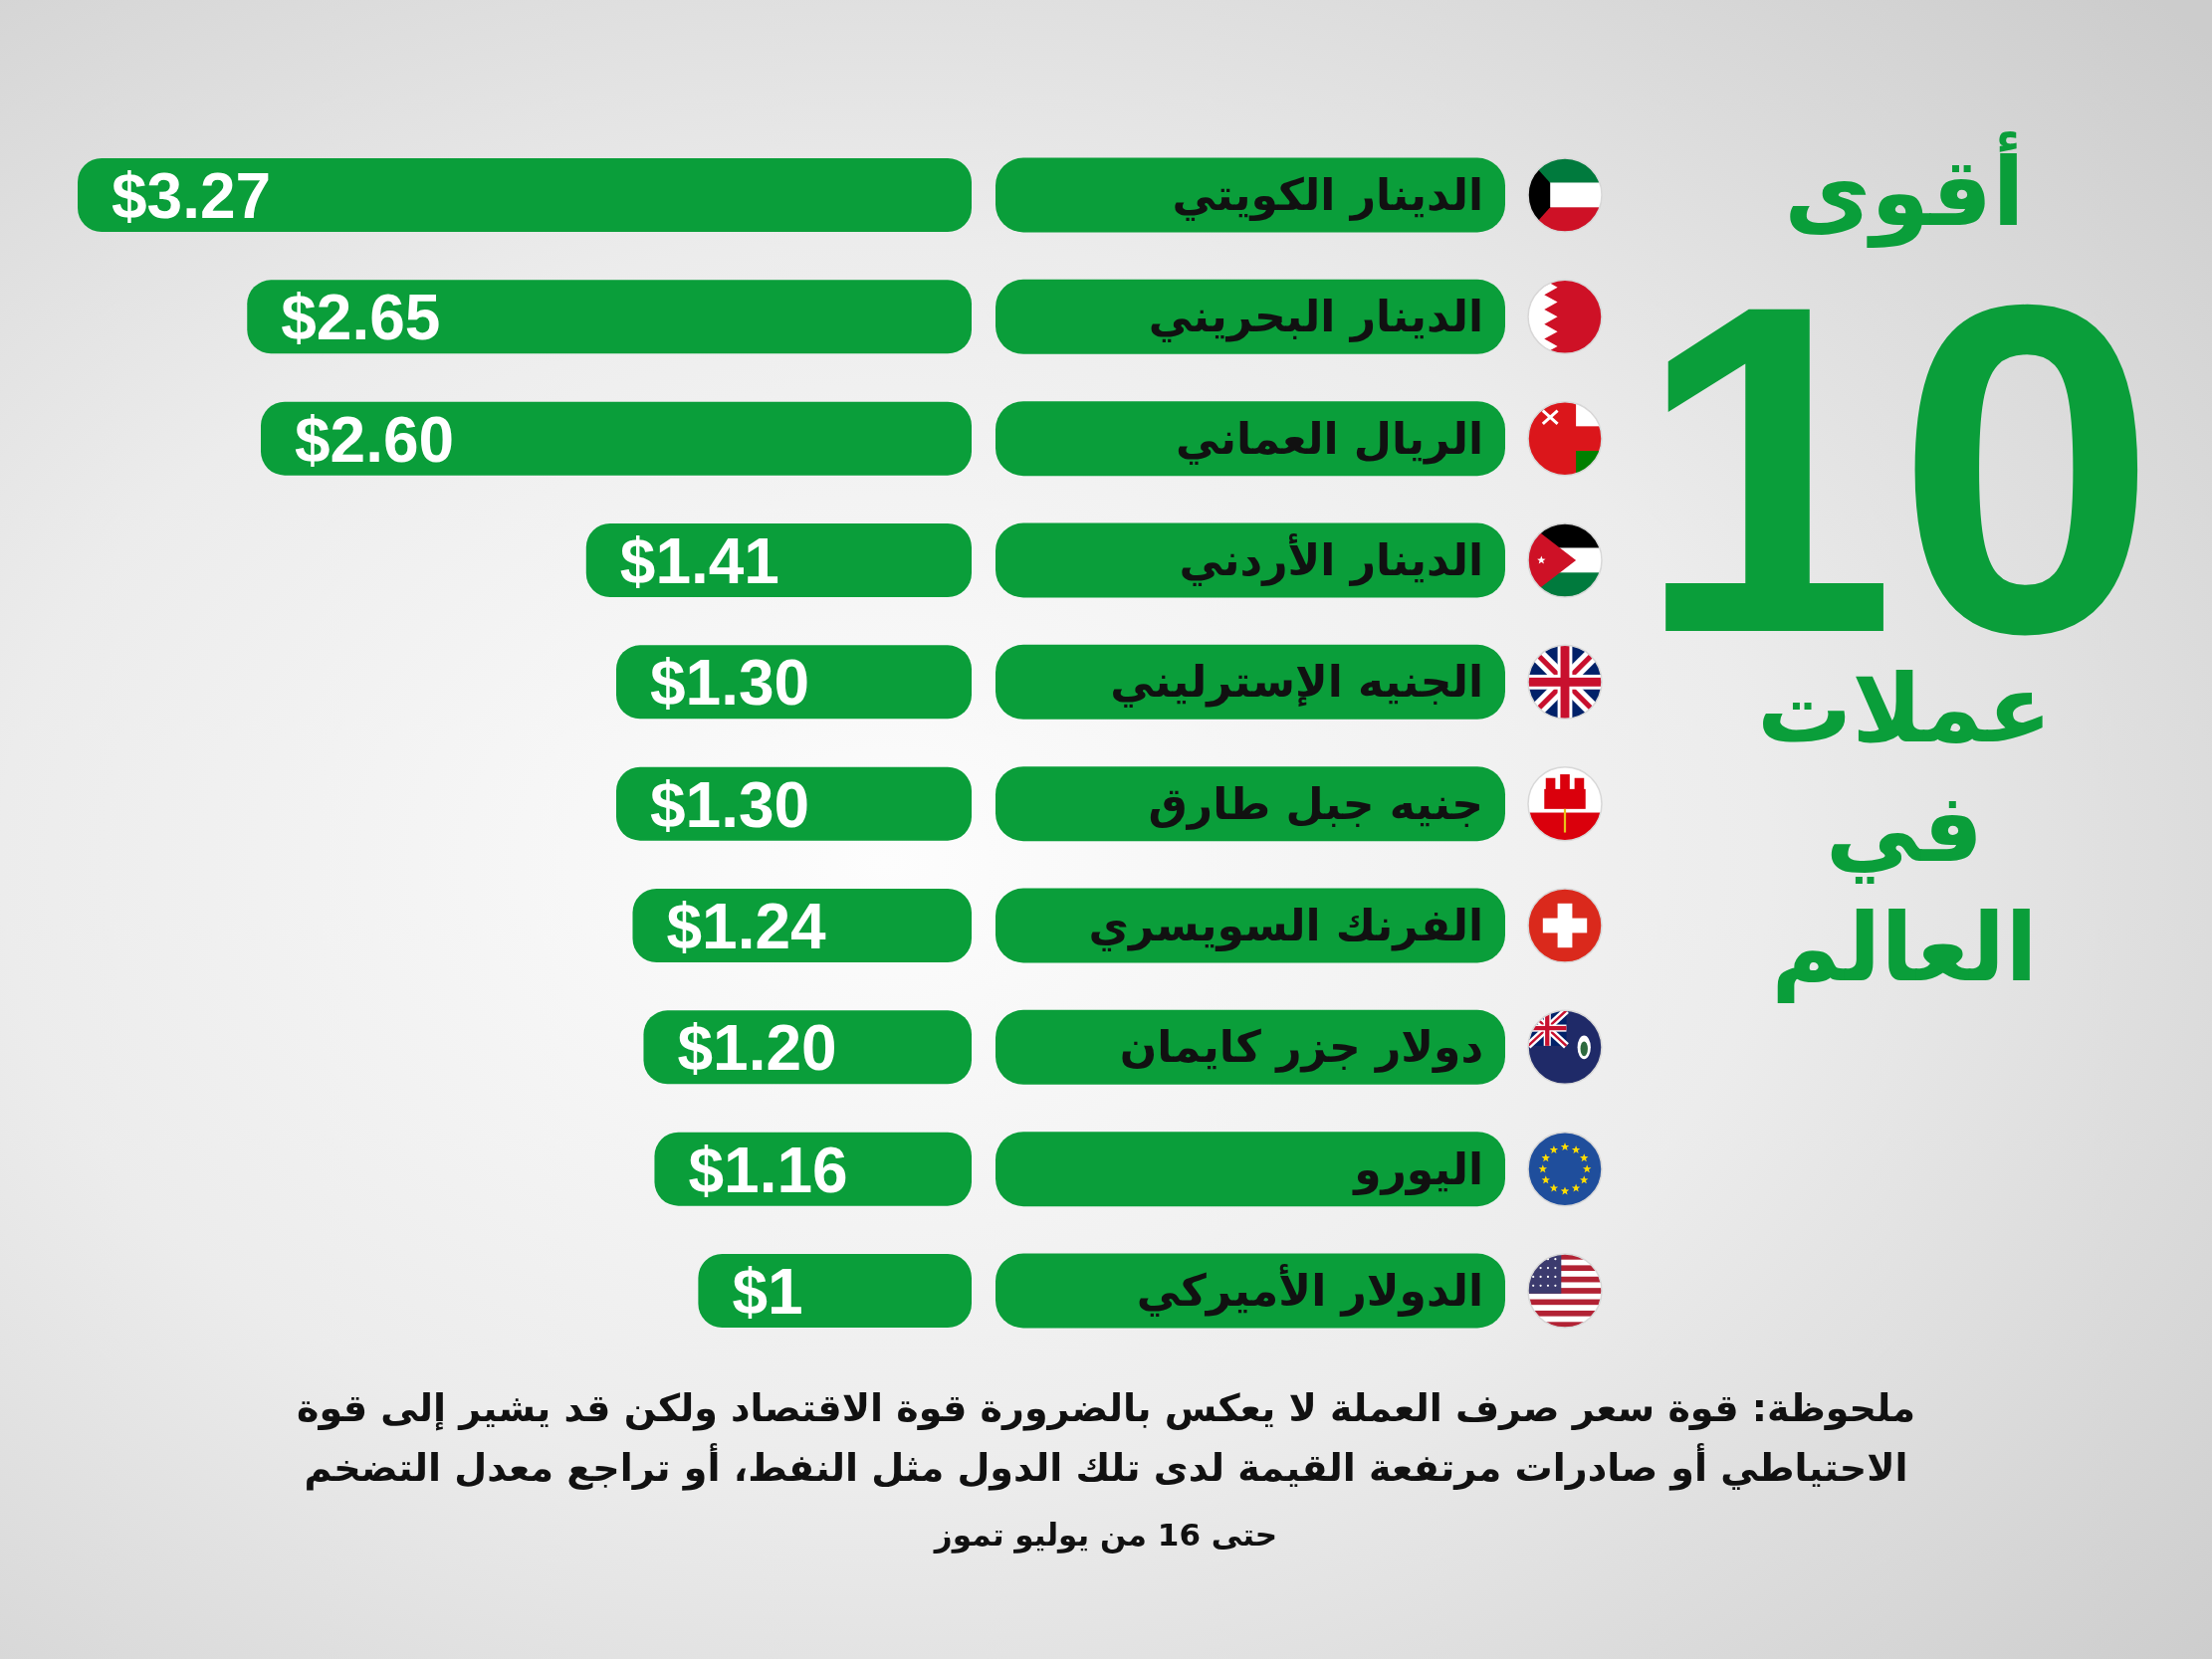 This screenshot has width=2212, height=1659. I want to click on y-tick-label: الريال العماني, so click(1329, 438).